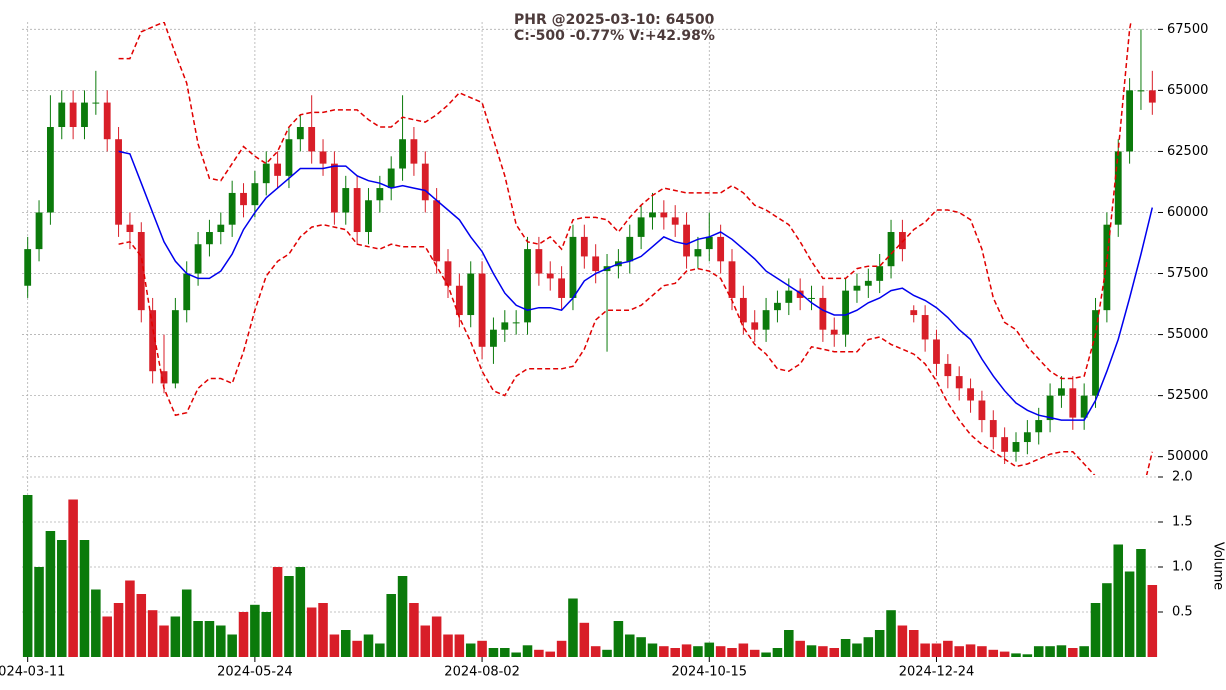  Describe the element at coordinates (1187, 273) in the screenshot. I see `y-tick-label: 57500` at that location.